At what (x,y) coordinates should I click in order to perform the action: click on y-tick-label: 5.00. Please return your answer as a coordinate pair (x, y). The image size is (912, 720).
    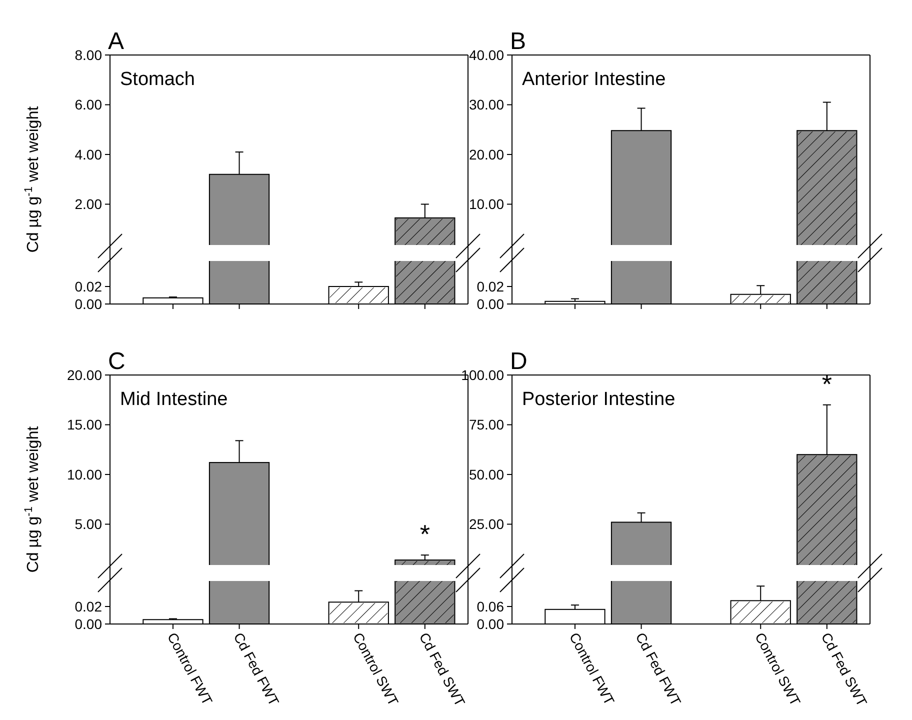
    Looking at the image, I should click on (88, 524).